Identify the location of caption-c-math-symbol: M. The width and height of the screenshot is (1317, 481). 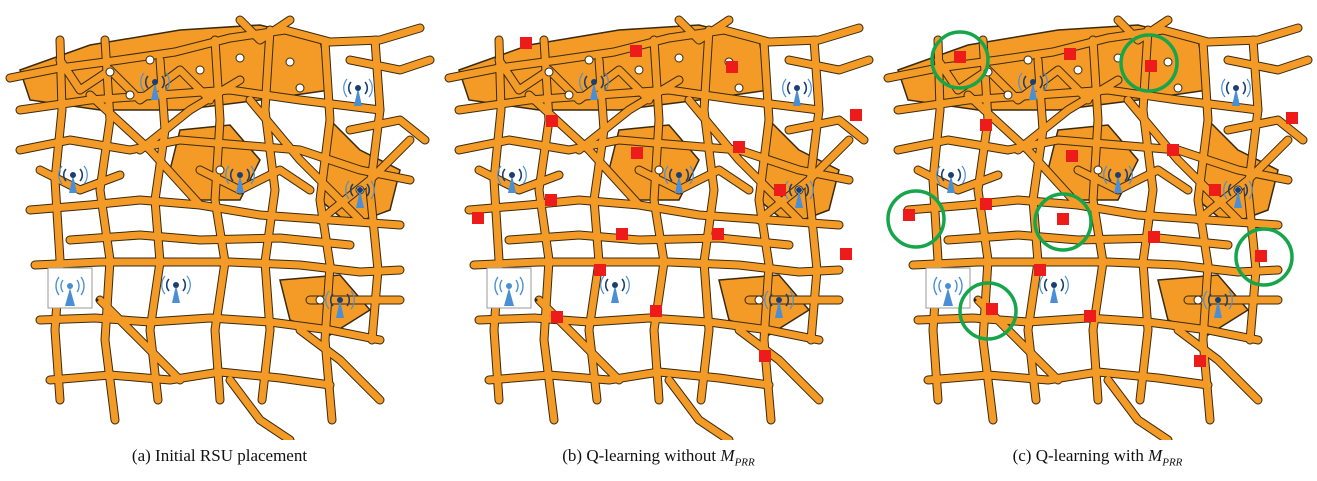
(1155, 455).